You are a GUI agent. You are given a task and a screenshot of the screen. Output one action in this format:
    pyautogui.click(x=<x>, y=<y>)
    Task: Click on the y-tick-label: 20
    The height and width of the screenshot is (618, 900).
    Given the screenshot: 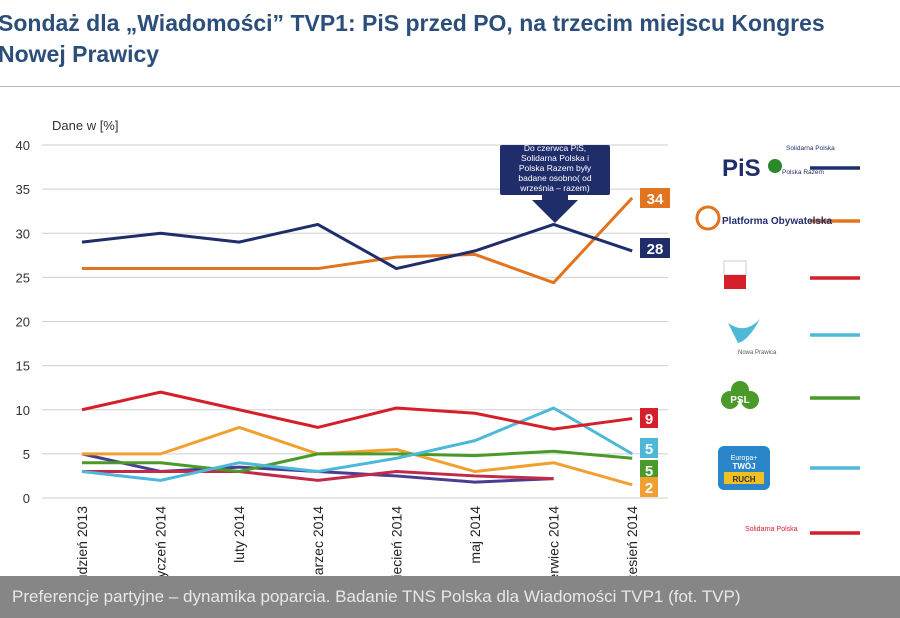 What is the action you would take?
    pyautogui.click(x=23, y=322)
    